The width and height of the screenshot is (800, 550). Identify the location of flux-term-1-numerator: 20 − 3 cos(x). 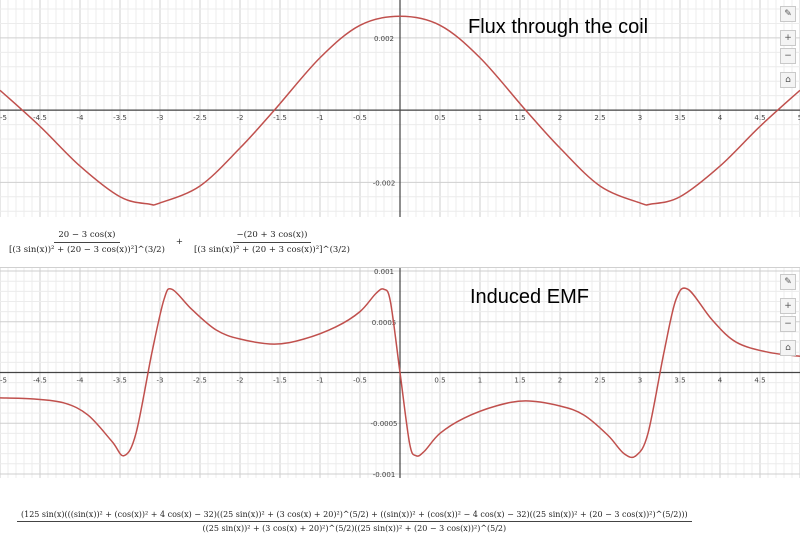
(87, 236).